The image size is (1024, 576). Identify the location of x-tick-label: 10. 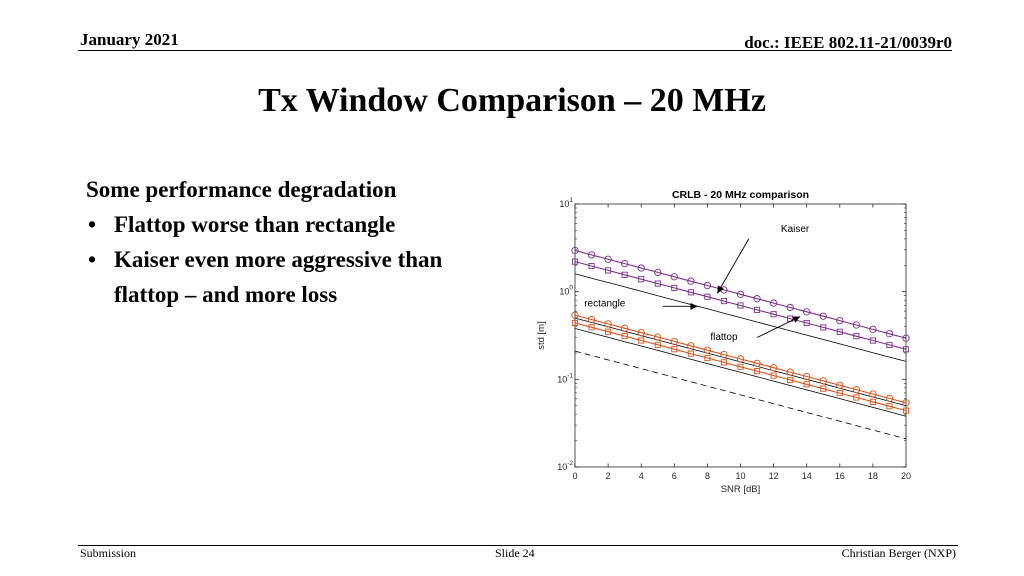
(740, 476).